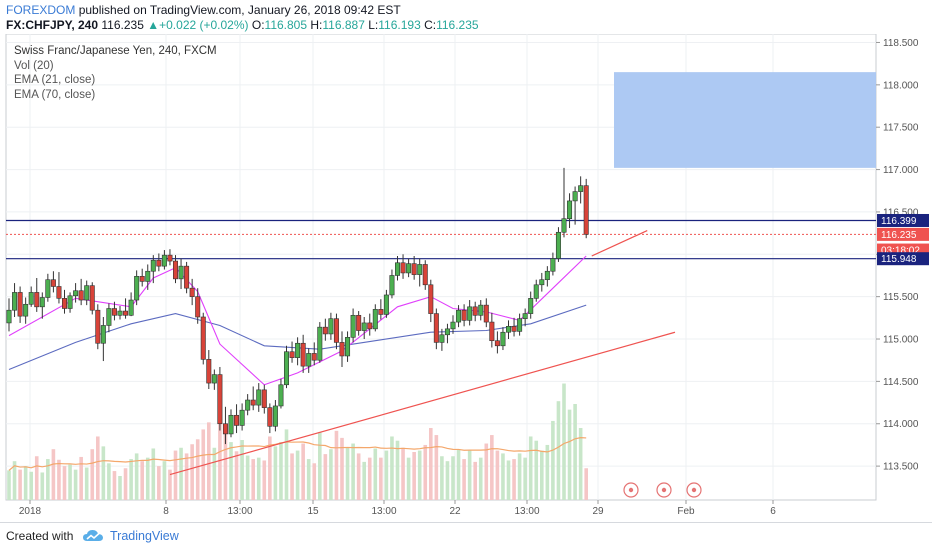  What do you see at coordinates (430, 25) in the screenshot?
I see `close-label: C:` at bounding box center [430, 25].